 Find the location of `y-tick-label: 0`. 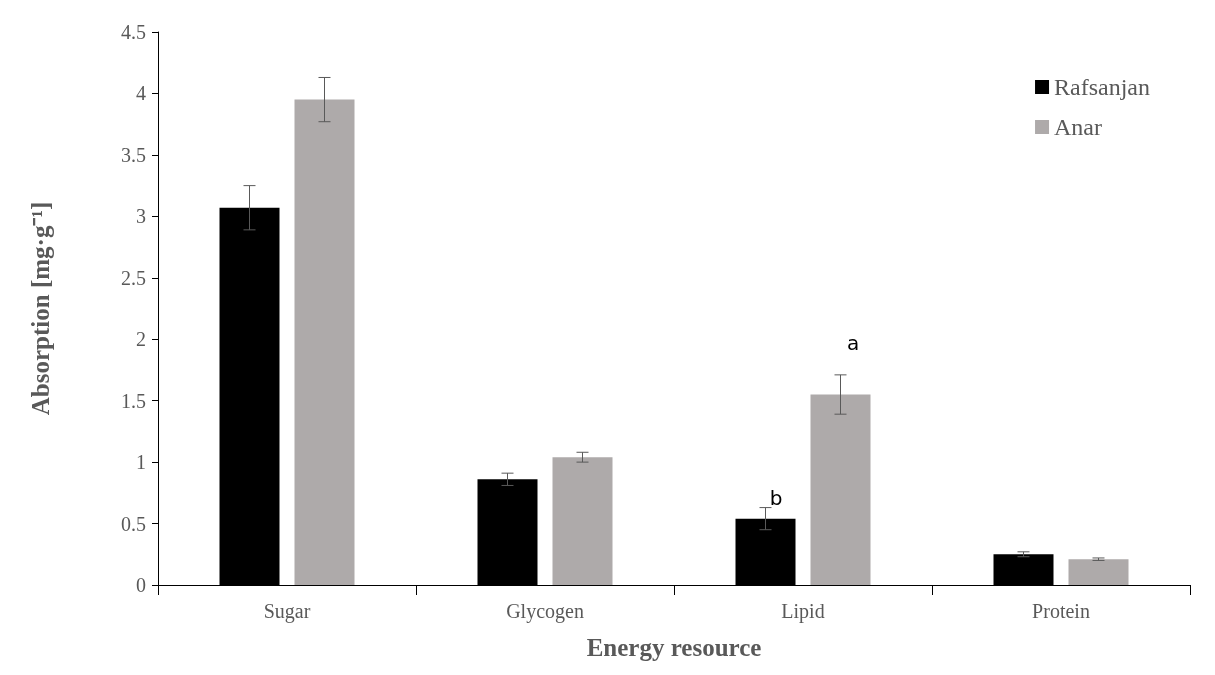

y-tick-label: 0 is located at coordinates (141, 585).